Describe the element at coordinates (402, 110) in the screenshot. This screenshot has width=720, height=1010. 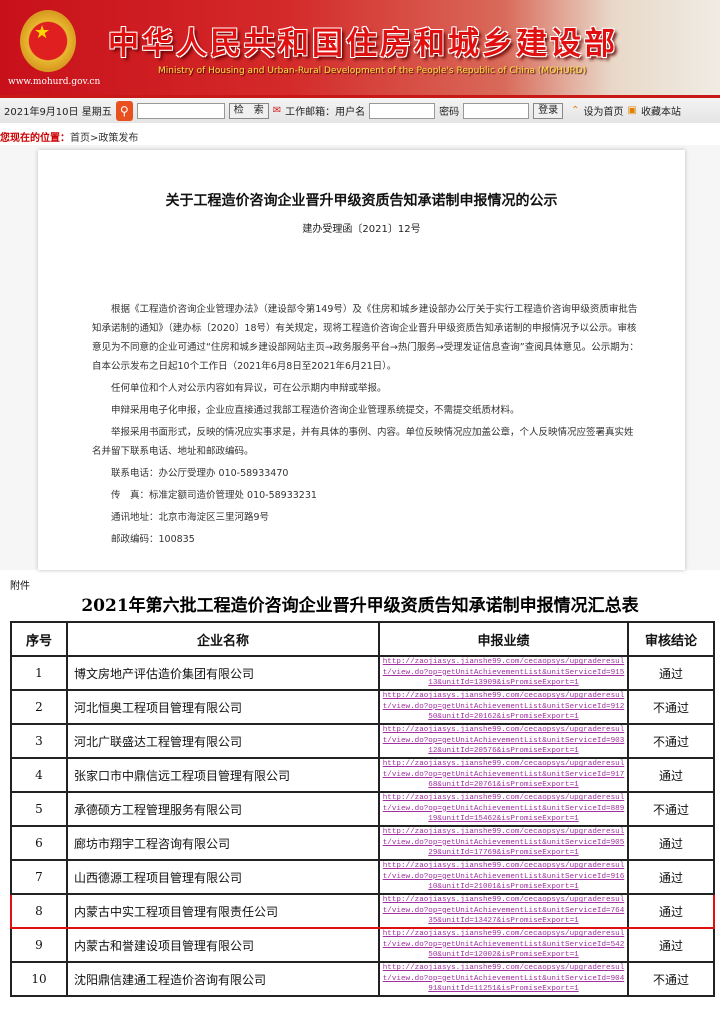
I see `username-input` at that location.